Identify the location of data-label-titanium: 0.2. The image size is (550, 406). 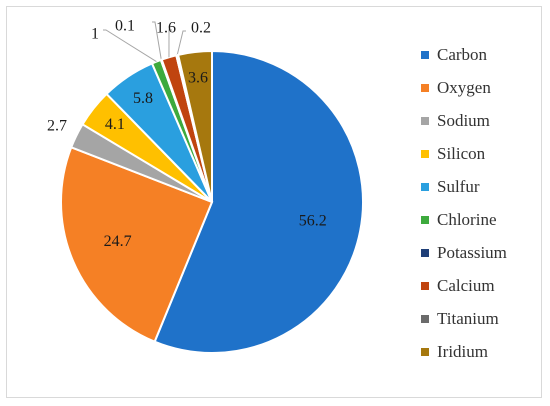
(201, 28).